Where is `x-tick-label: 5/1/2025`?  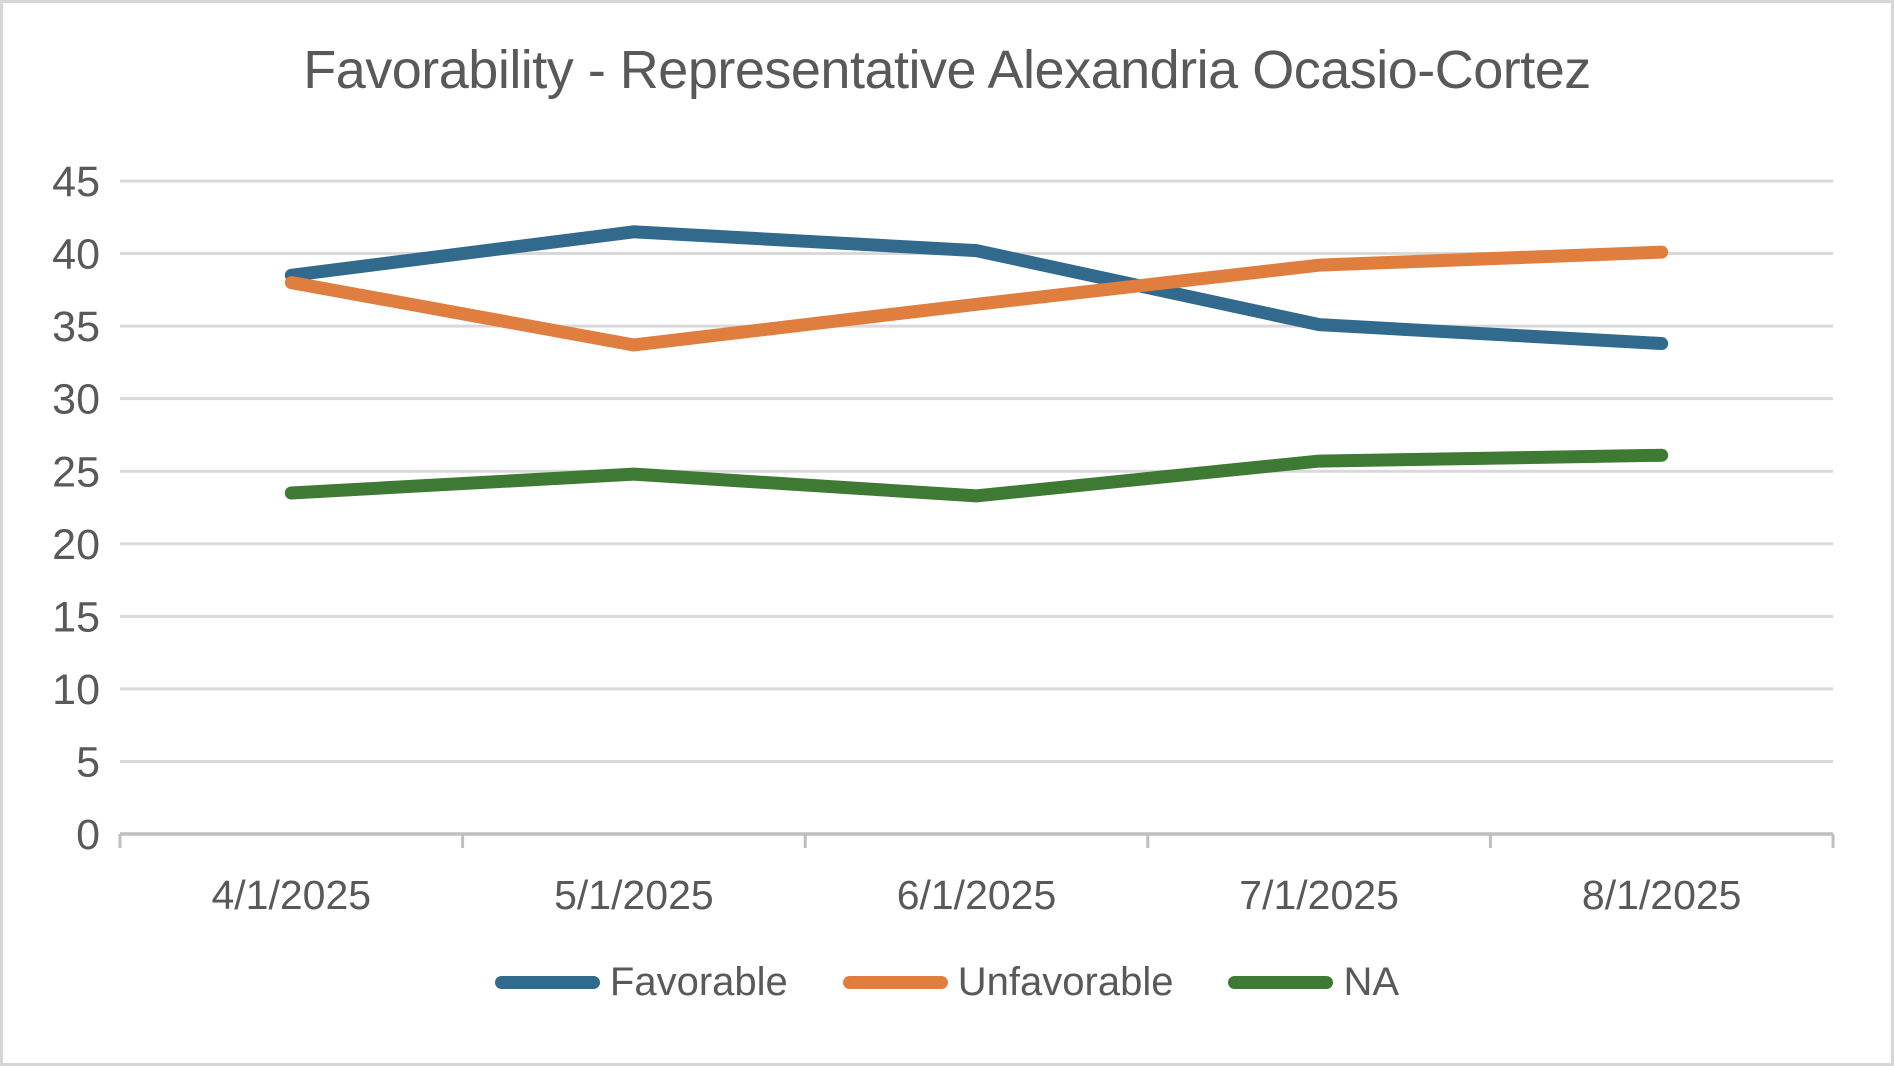 x-tick-label: 5/1/2025 is located at coordinates (634, 895).